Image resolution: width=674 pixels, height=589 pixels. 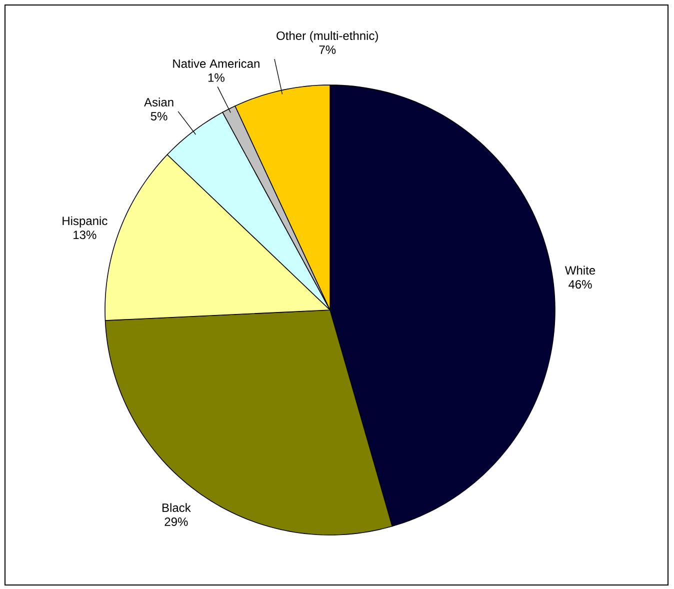 What do you see at coordinates (580, 284) in the screenshot?
I see `data-label: 46%` at bounding box center [580, 284].